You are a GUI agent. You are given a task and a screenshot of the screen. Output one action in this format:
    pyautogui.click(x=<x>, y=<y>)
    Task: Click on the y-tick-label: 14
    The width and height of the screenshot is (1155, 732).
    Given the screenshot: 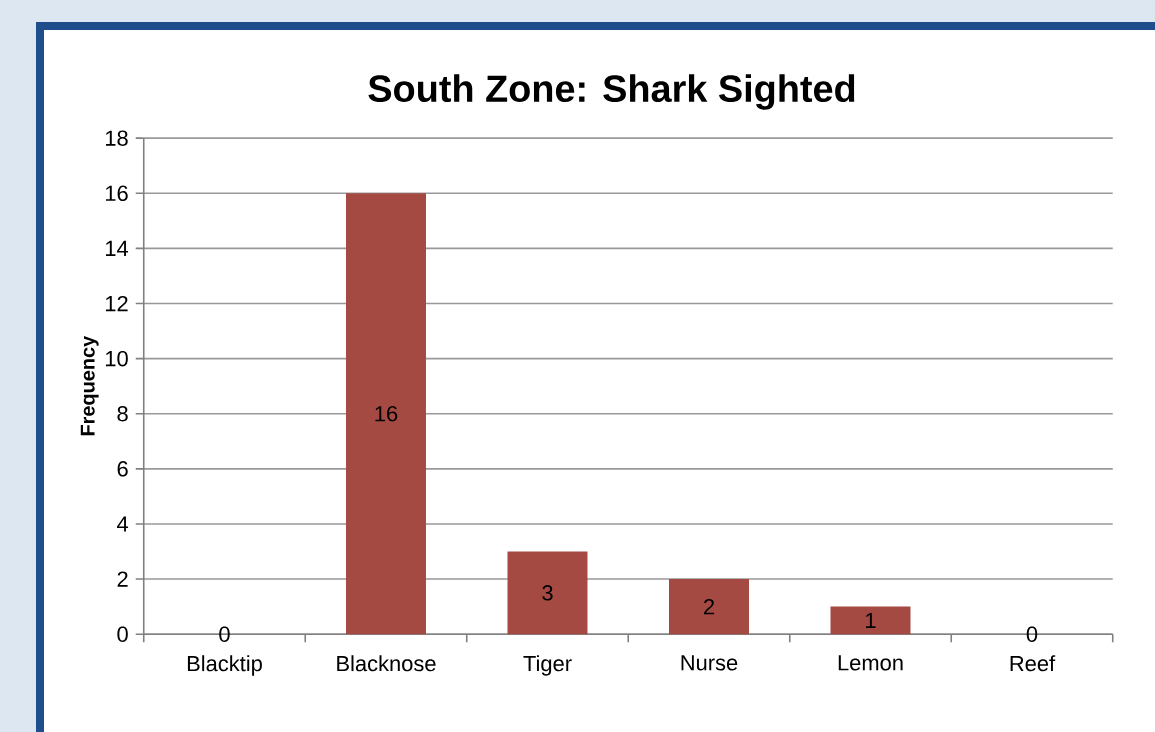 What is the action you would take?
    pyautogui.click(x=117, y=248)
    